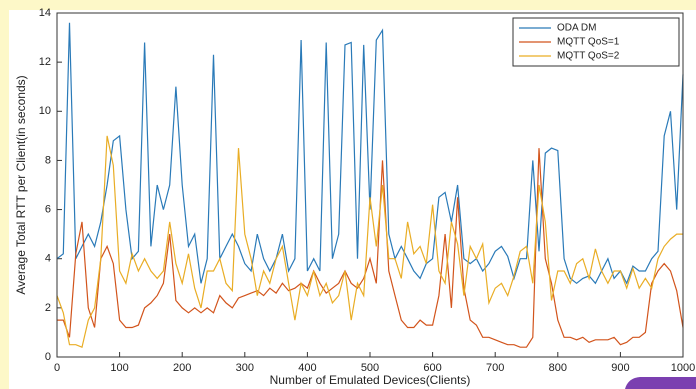  I want to click on x-tick-label: 100, so click(119, 368).